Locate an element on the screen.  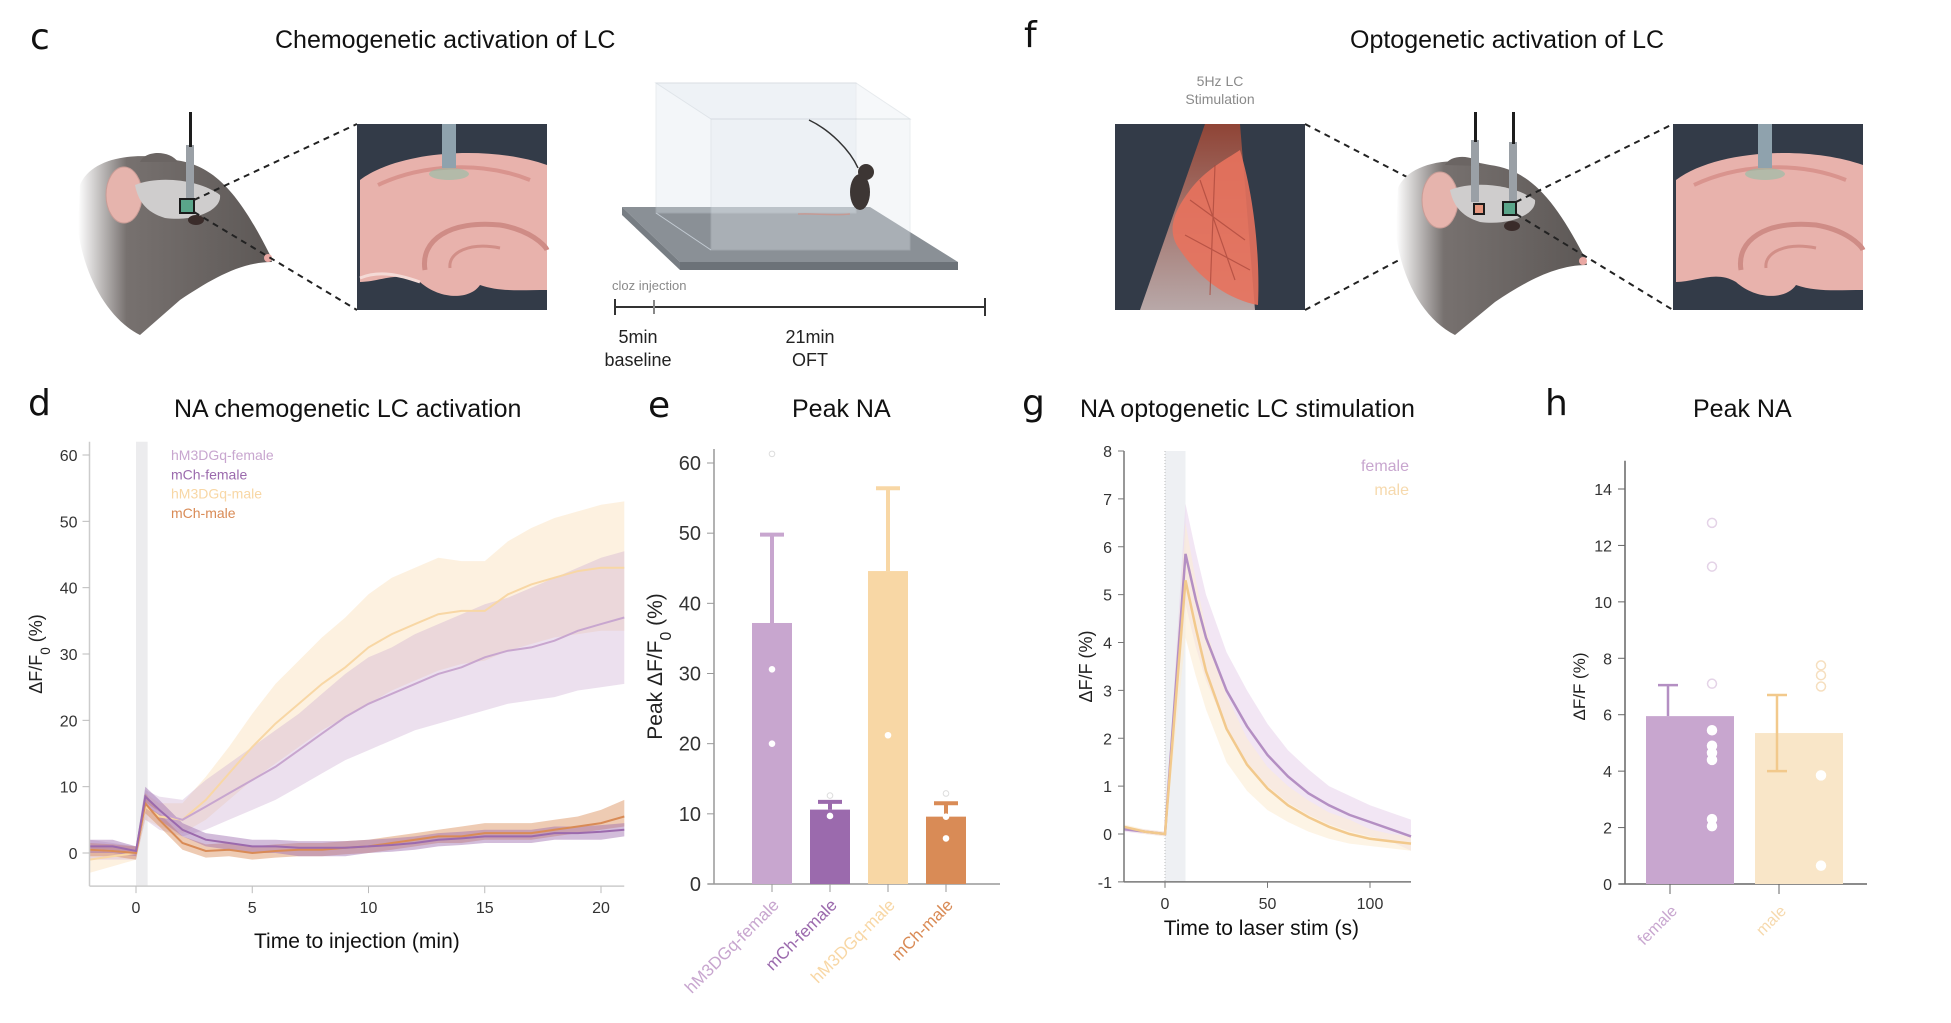
x-tick-label: female is located at coordinates (1658, 926).